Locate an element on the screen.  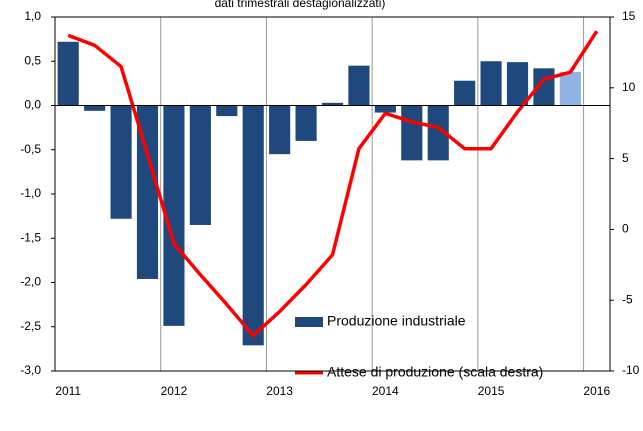
y-tick-label: 0,0 is located at coordinates (32, 105).